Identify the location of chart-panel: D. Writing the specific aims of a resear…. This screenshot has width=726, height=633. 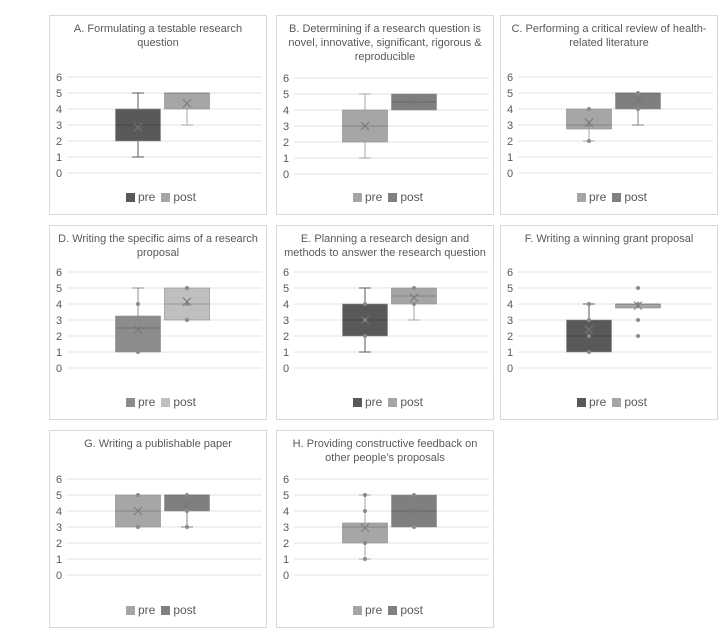
(158, 322).